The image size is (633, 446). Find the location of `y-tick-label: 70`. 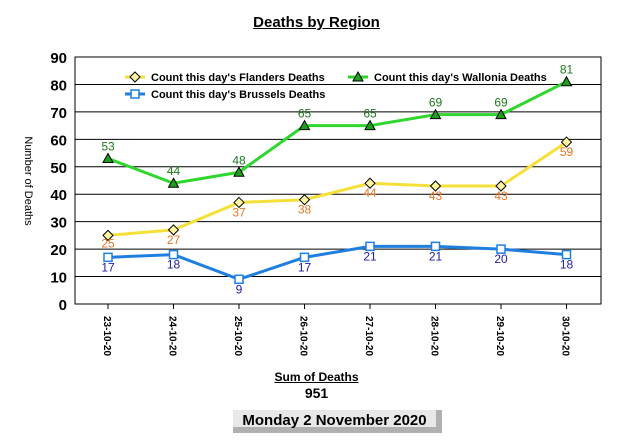

y-tick-label: 70 is located at coordinates (58, 113).